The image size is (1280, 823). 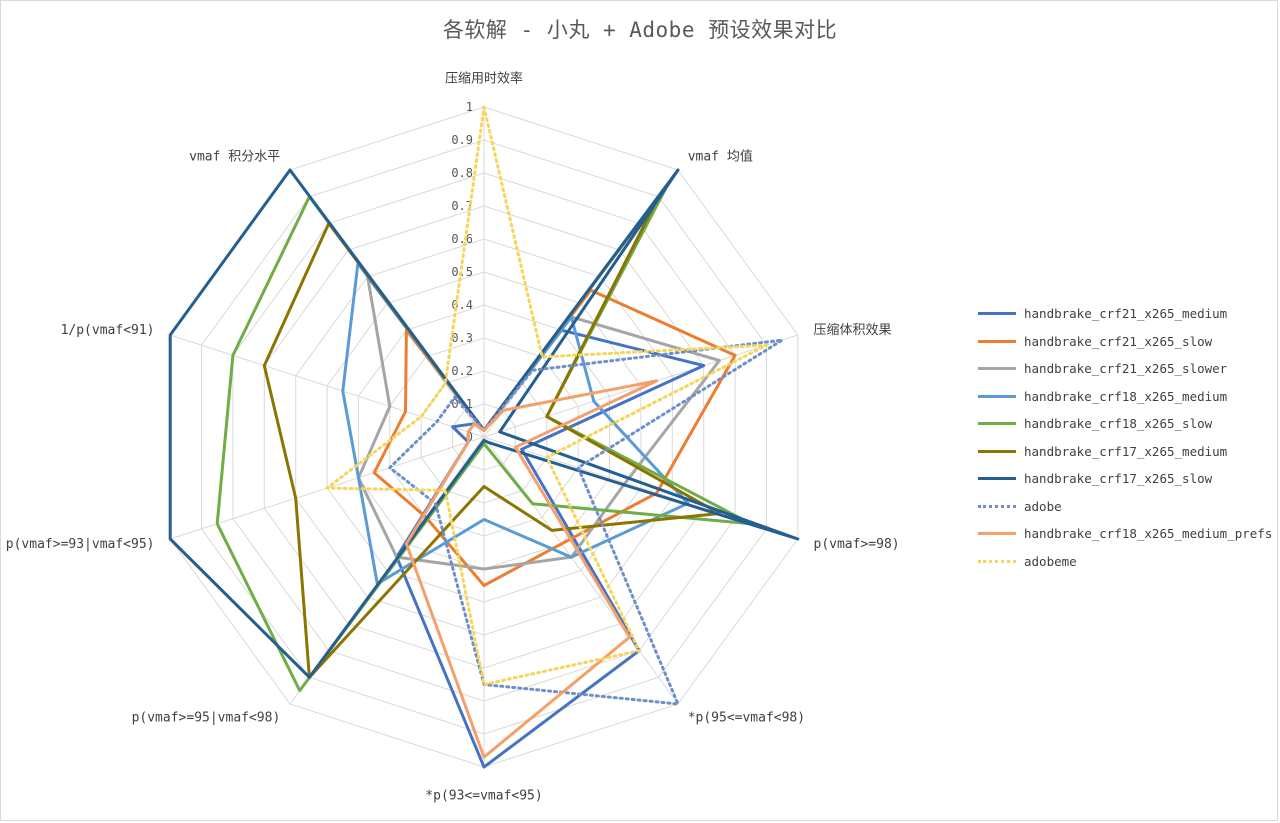 What do you see at coordinates (746, 717) in the screenshot?
I see `axis-label: *p(95<=vmaf<98)` at bounding box center [746, 717].